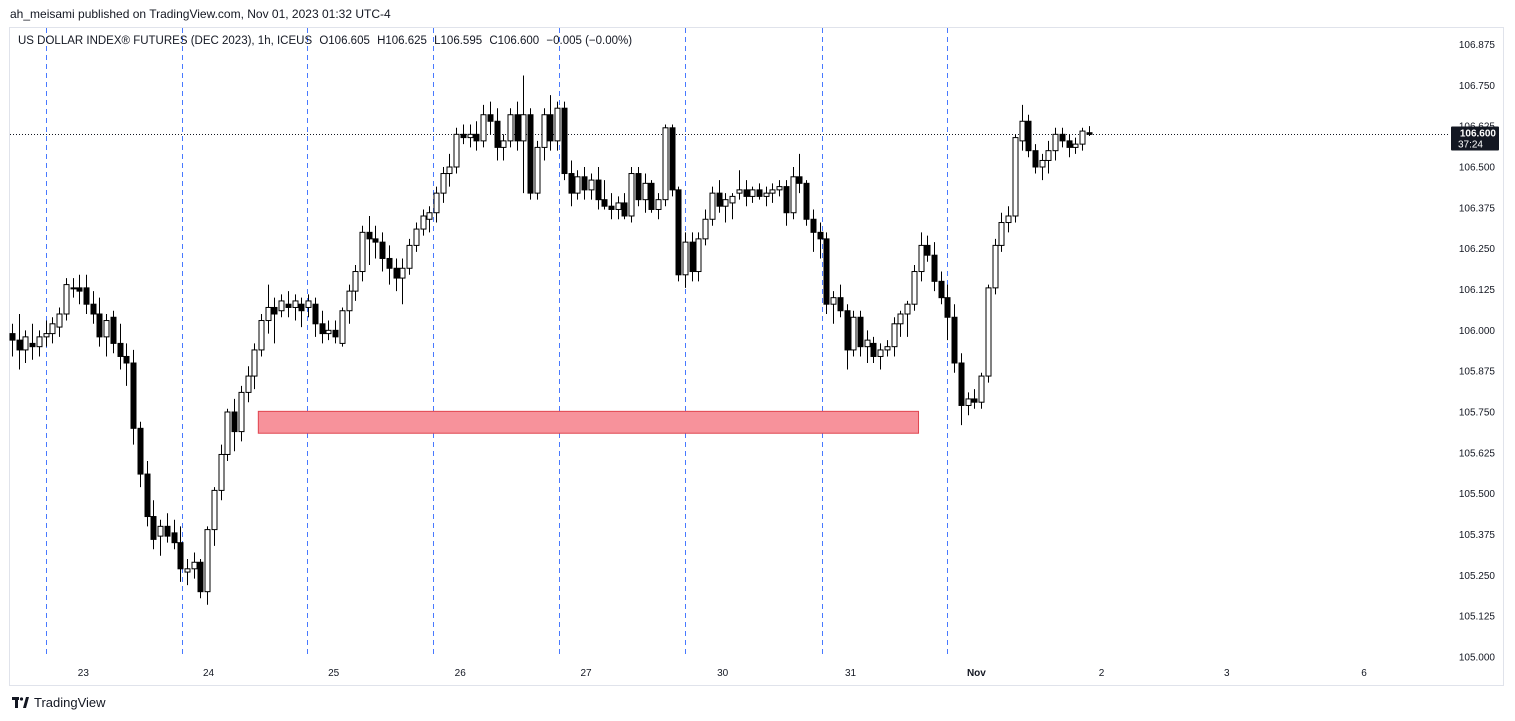 Image resolution: width=1515 pixels, height=721 pixels. I want to click on price-tick-label: 105.125, so click(1477, 617).